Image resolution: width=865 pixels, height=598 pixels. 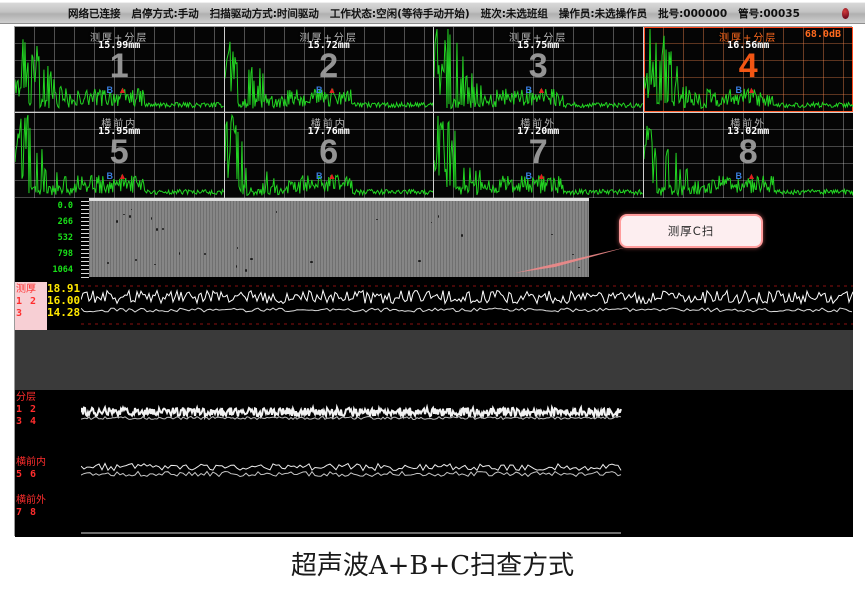 What do you see at coordinates (748, 66) in the screenshot?
I see `ascan-channel-number: 4` at bounding box center [748, 66].